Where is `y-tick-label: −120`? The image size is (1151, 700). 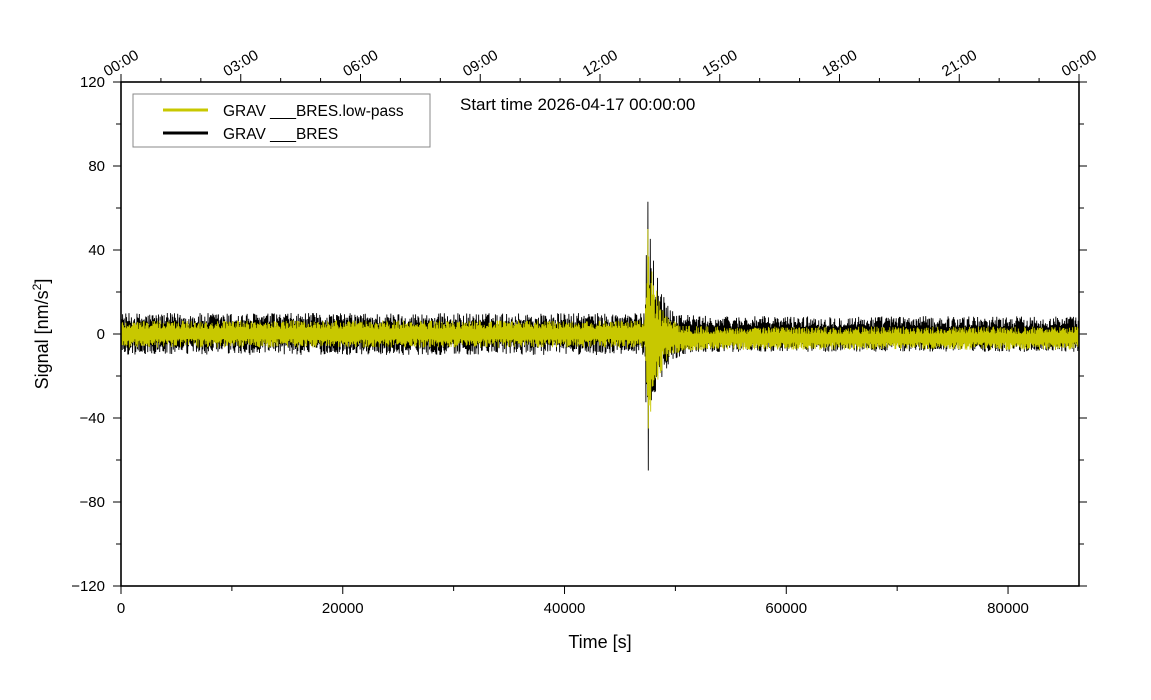
y-tick-label: −120 is located at coordinates (88, 586).